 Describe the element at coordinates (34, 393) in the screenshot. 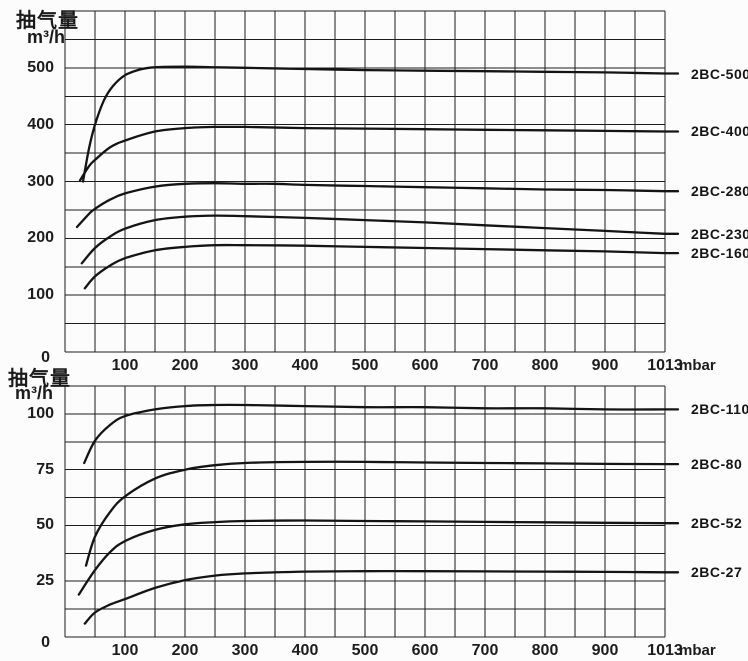

I see `bottom-chart-y-axis-unit: m³/h` at that location.